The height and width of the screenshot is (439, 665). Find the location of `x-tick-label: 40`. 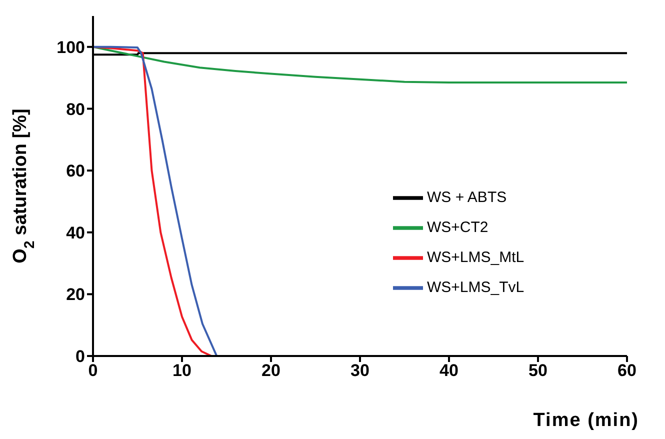

x-tick-label: 40 is located at coordinates (449, 370).